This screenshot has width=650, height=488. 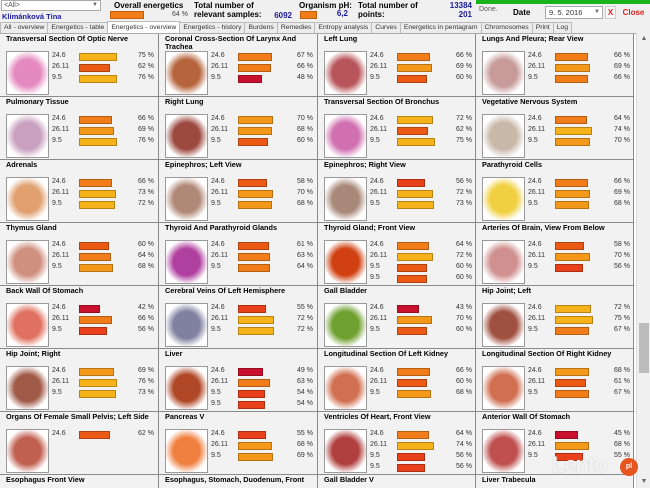 What do you see at coordinates (574, 12) in the screenshot?
I see `date-picker: 9. 5. 2016 ▼` at bounding box center [574, 12].